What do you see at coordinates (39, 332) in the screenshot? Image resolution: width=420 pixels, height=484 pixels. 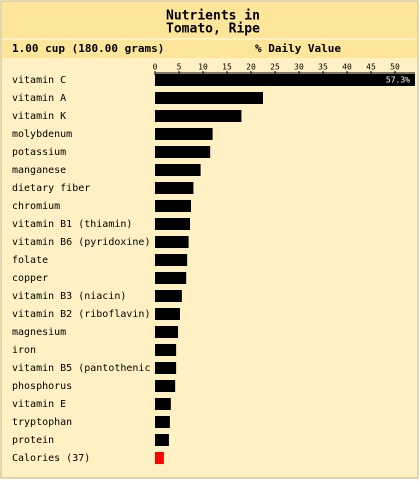 I see `category-label: magnesium` at bounding box center [39, 332].